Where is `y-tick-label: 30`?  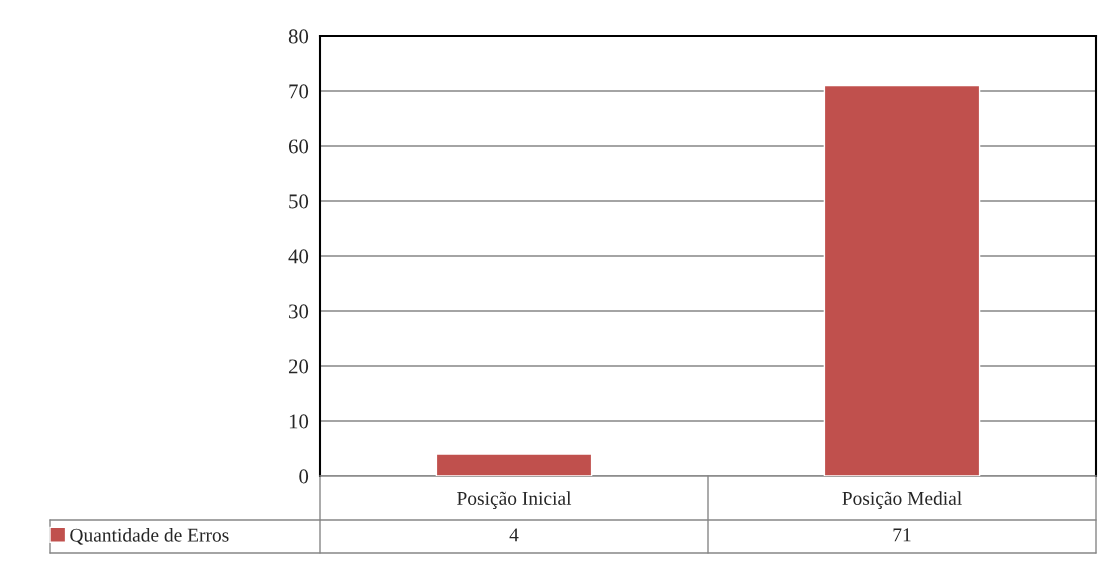
y-tick-label: 30 is located at coordinates (299, 311).